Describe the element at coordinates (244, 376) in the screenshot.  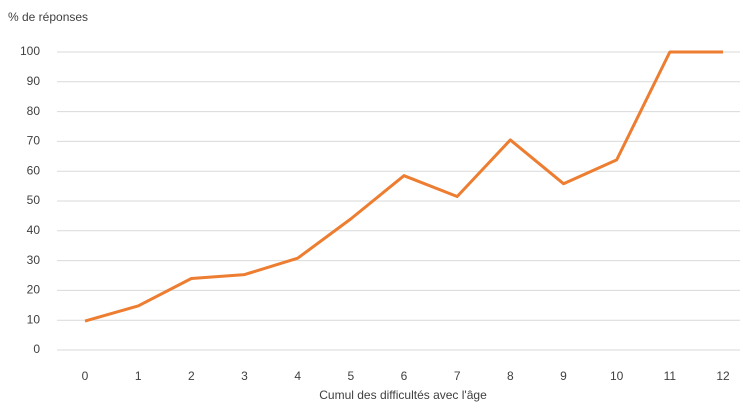
I see `x-tick-label: 3` at that location.